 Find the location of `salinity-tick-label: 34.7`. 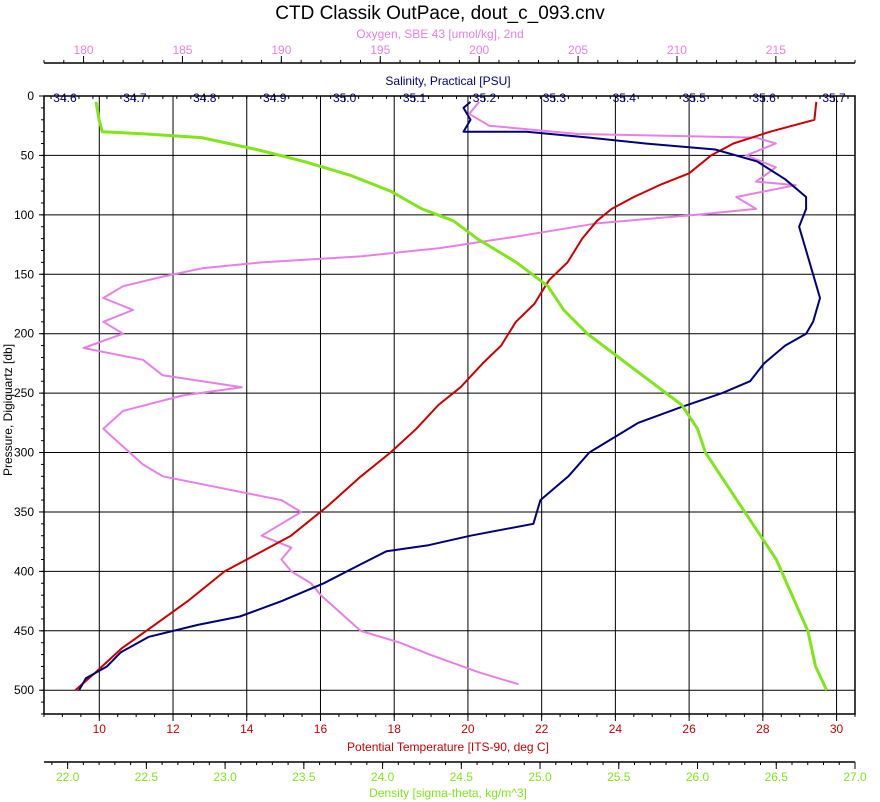

salinity-tick-label: 34.7 is located at coordinates (135, 98).